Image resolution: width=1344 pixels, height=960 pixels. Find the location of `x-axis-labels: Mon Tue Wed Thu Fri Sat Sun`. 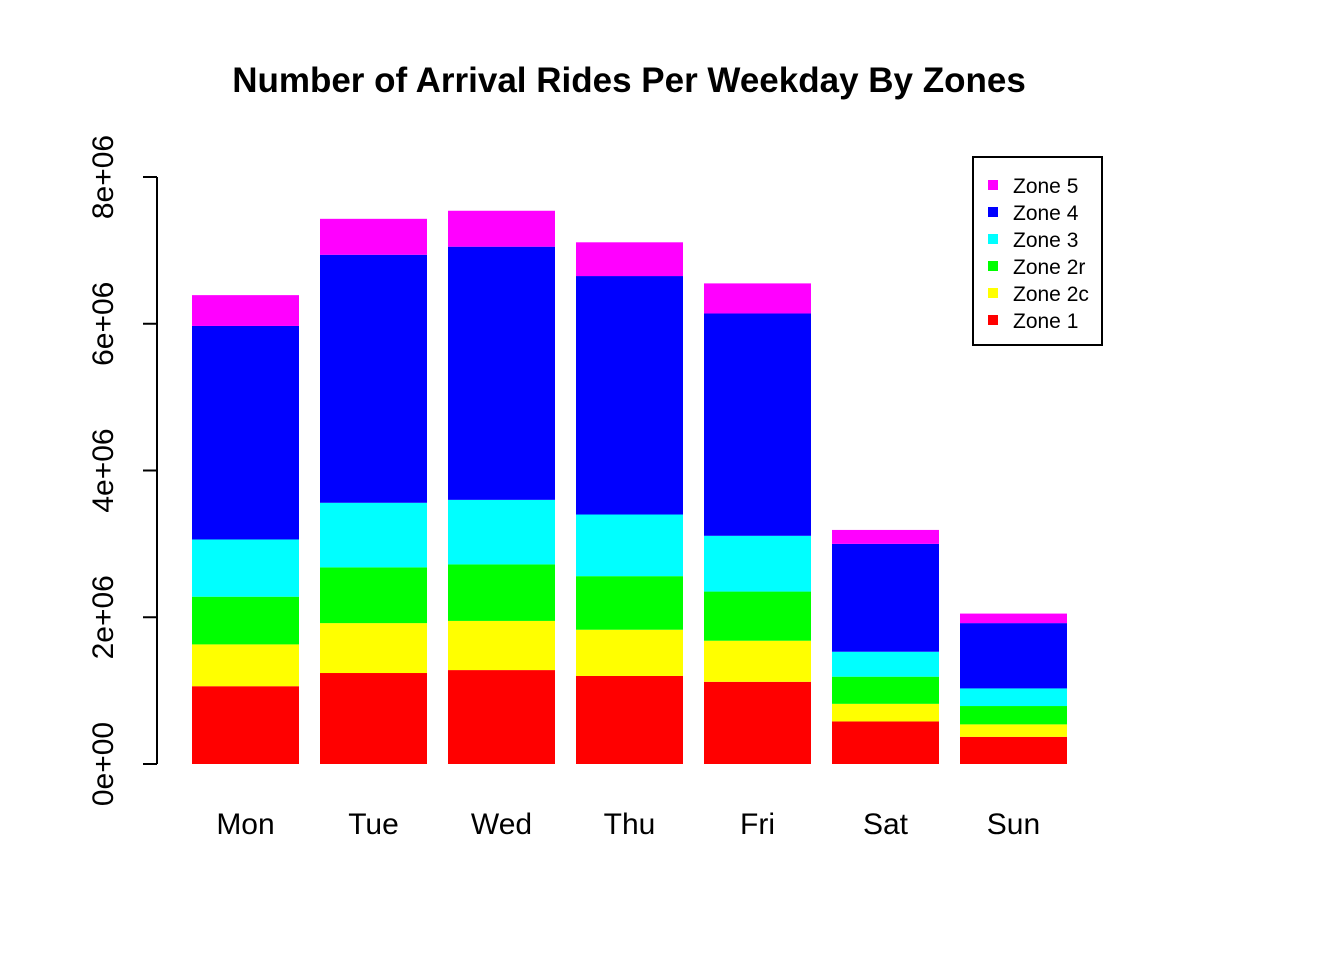

x-axis-labels: Mon Tue Wed Thu Fri Sat Sun is located at coordinates (628, 824).